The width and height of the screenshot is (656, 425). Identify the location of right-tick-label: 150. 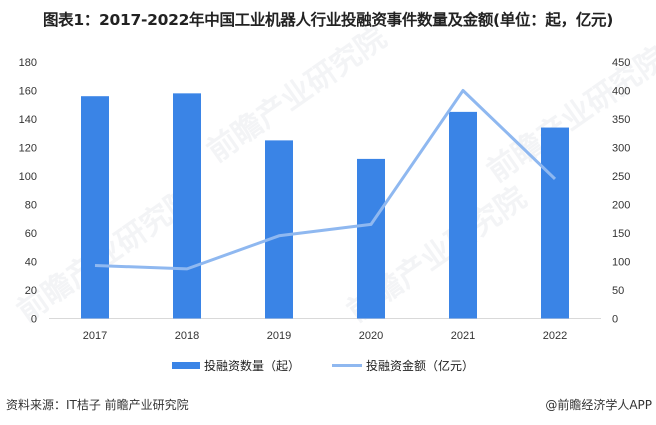
(621, 234).